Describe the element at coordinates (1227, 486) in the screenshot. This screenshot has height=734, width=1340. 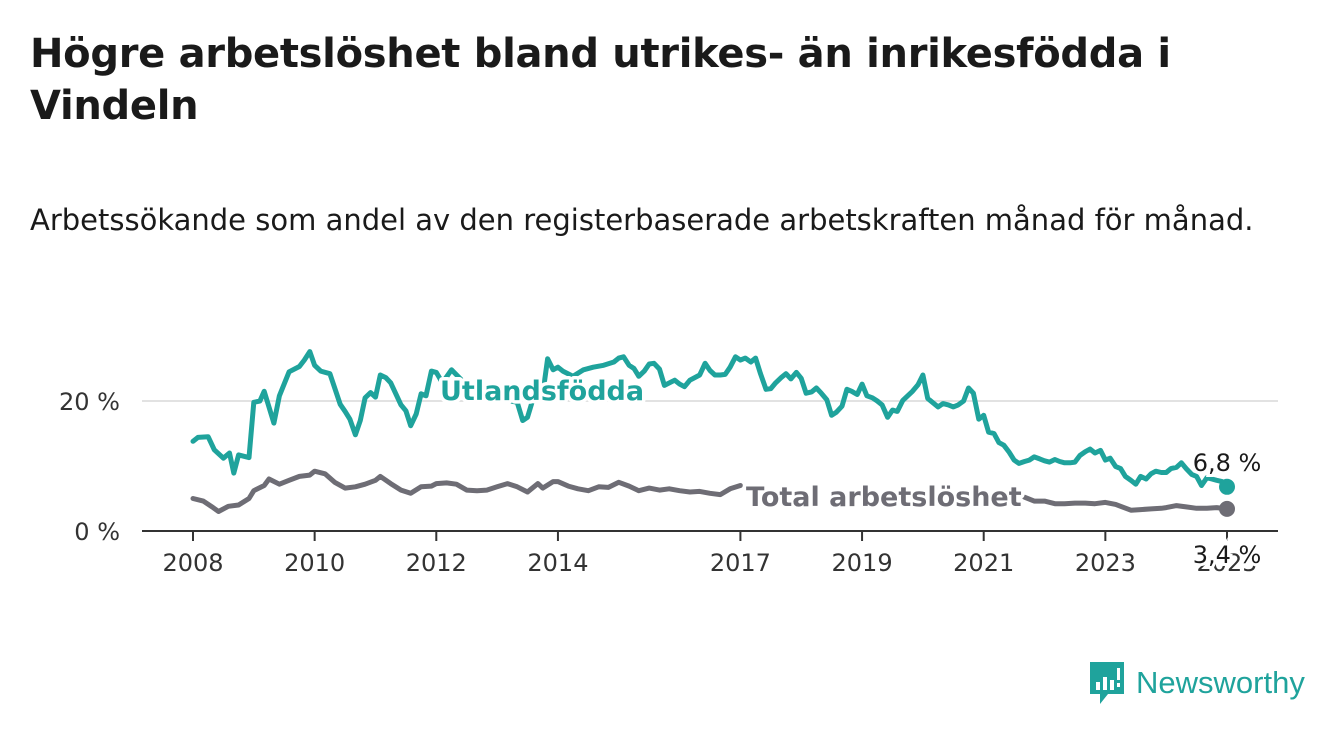
I see `end-dot-utlandsfodda` at that location.